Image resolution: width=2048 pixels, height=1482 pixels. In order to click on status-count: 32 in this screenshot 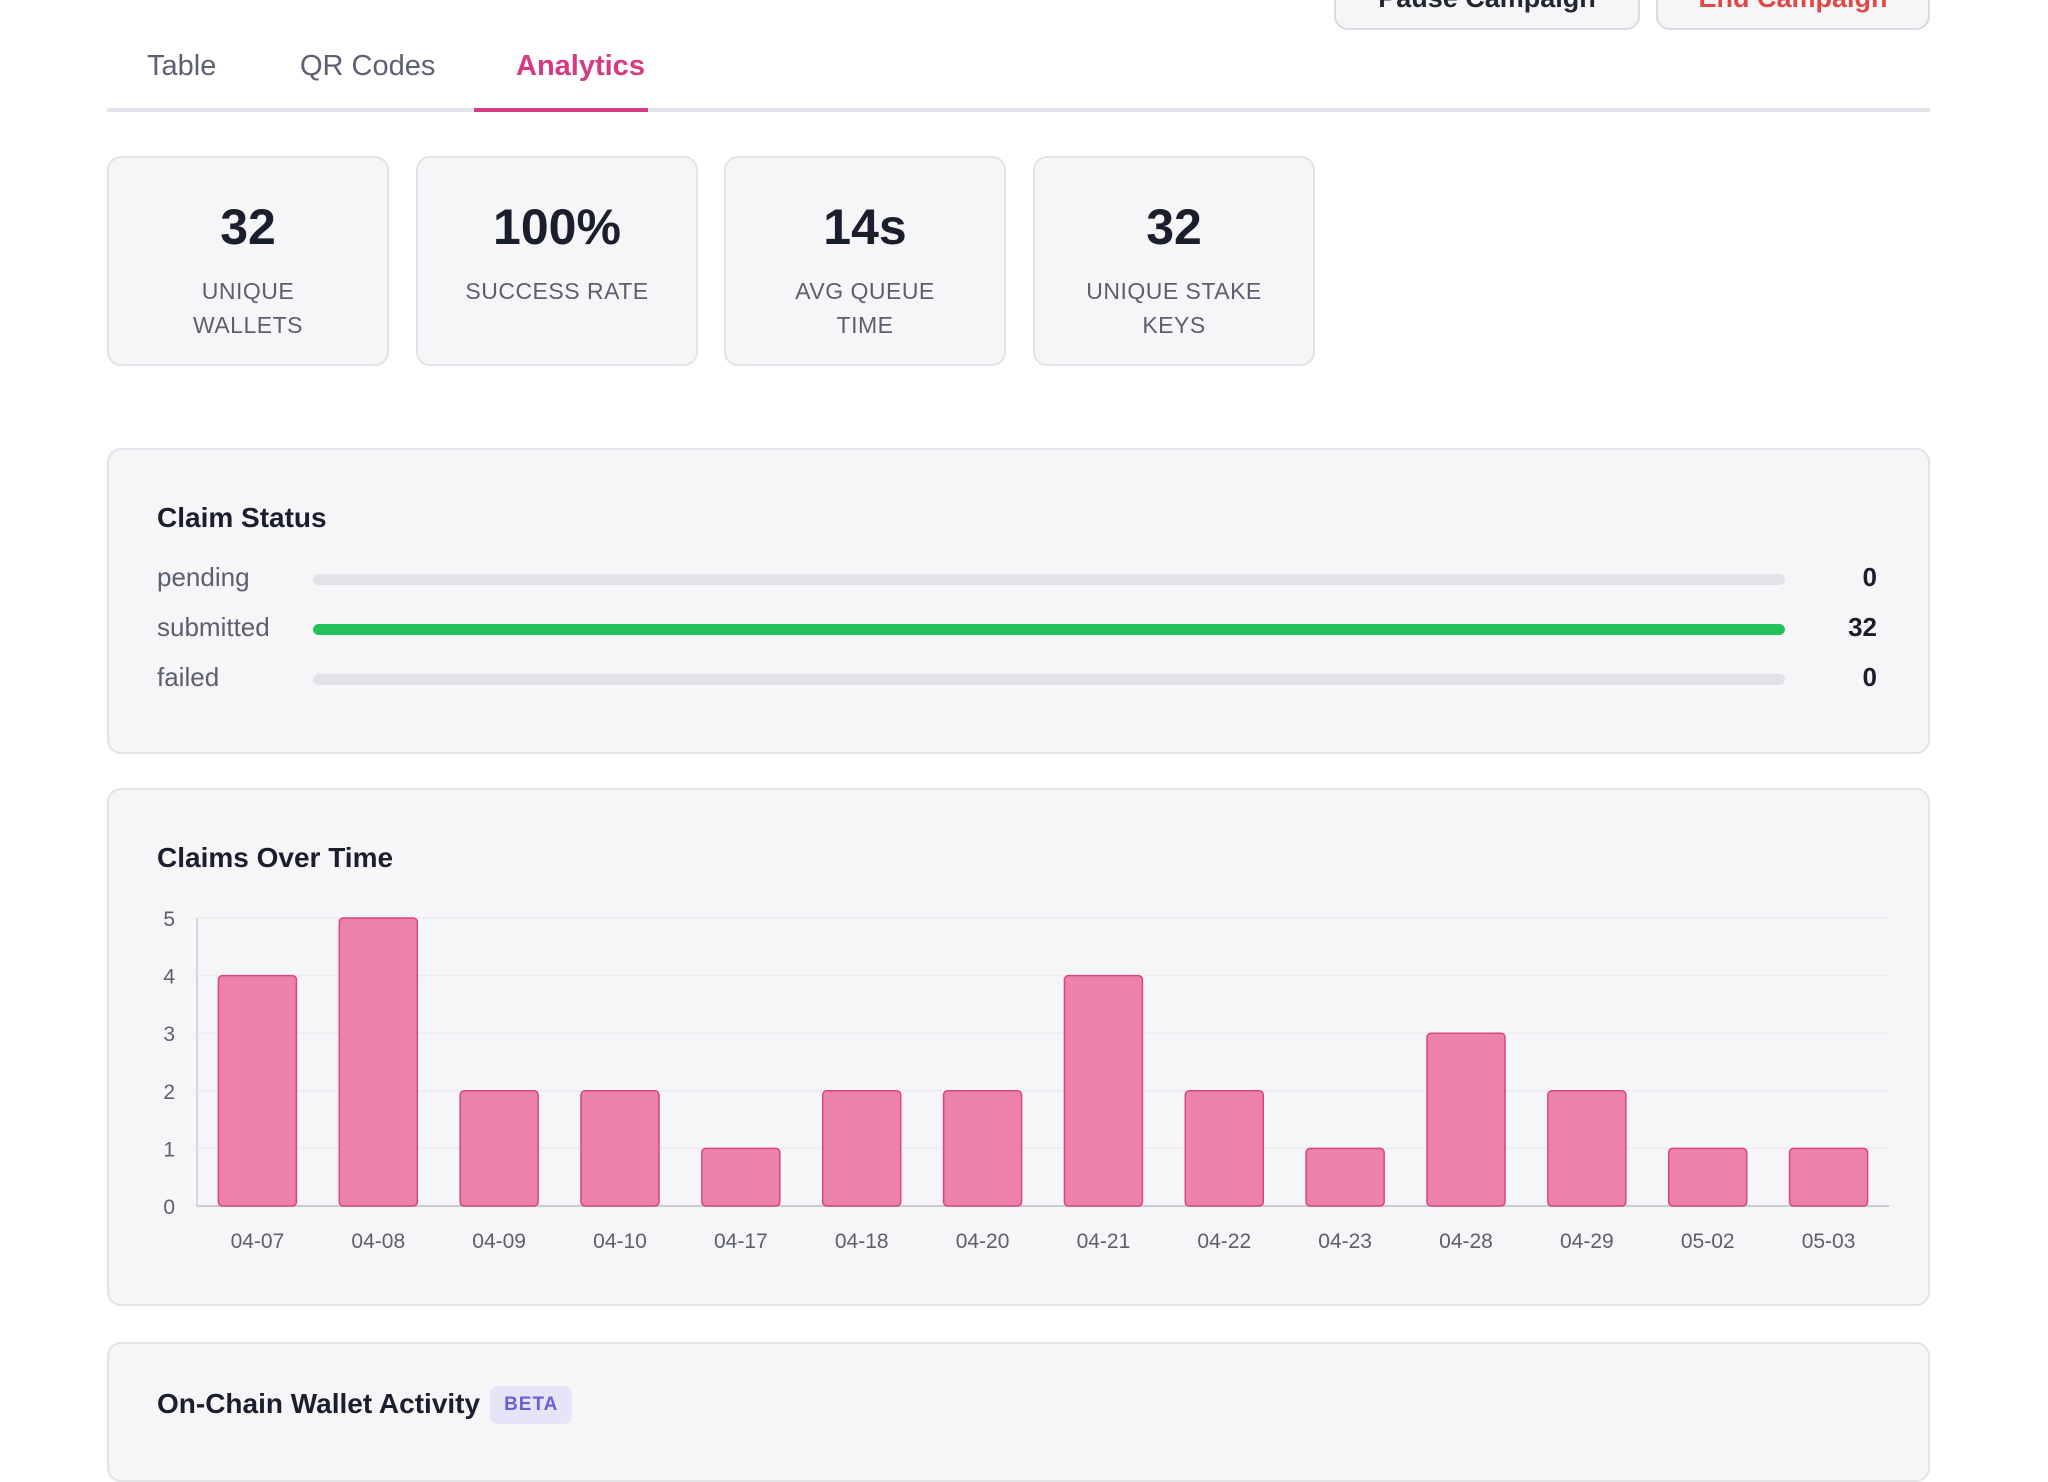, I will do `click(1862, 627)`.